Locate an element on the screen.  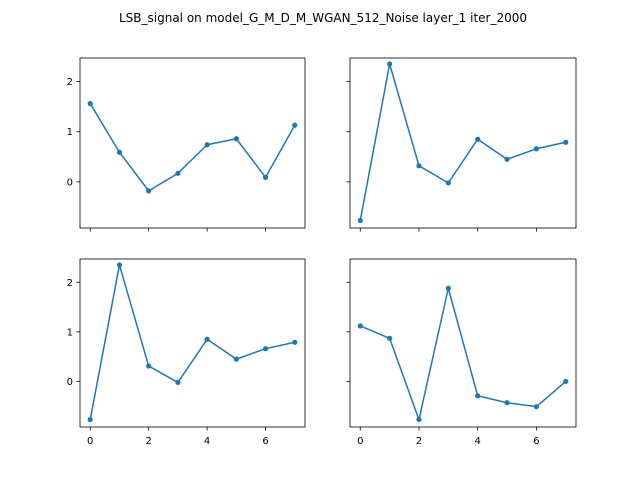
subplot-bottom-left: 0 2 4 6 0 1 2 is located at coordinates (186, 352).